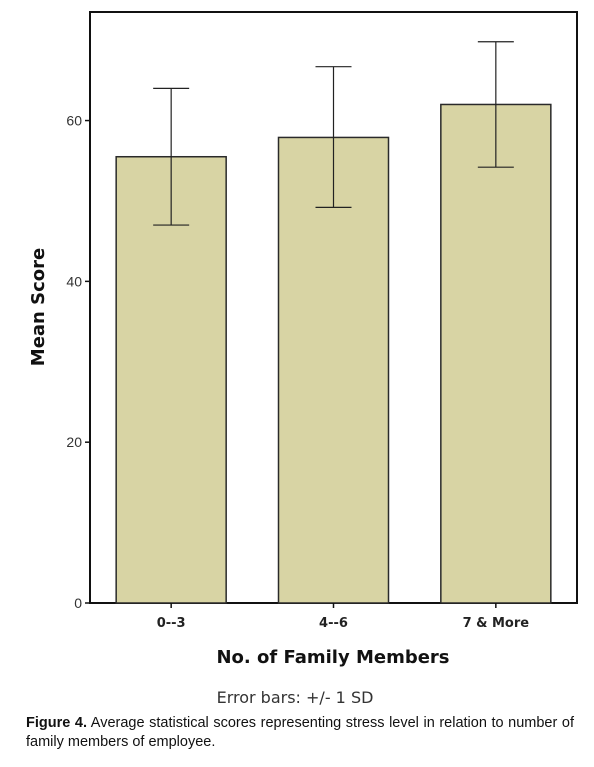 The width and height of the screenshot is (594, 767). What do you see at coordinates (171, 623) in the screenshot?
I see `x-category-label-0: 0--3` at bounding box center [171, 623].